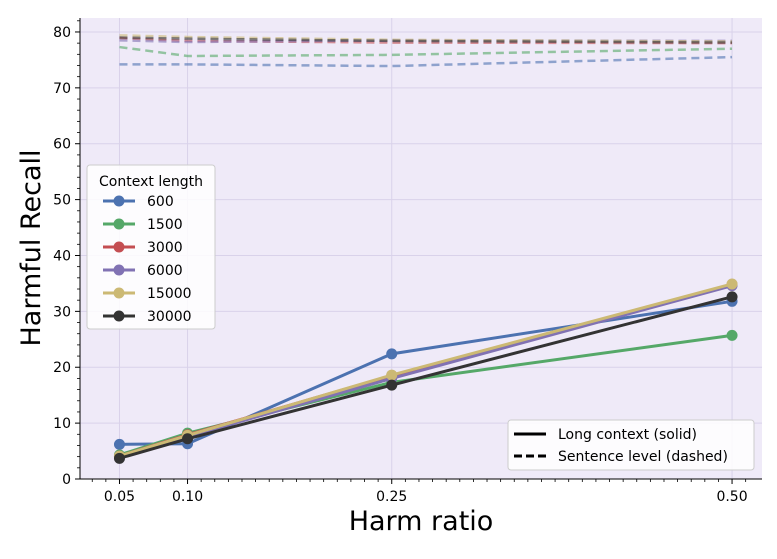 The image size is (777, 559). What do you see at coordinates (147, 259) in the screenshot?
I see `context-legend-items: 600 1500 3000 6000 15000 30000` at bounding box center [147, 259].